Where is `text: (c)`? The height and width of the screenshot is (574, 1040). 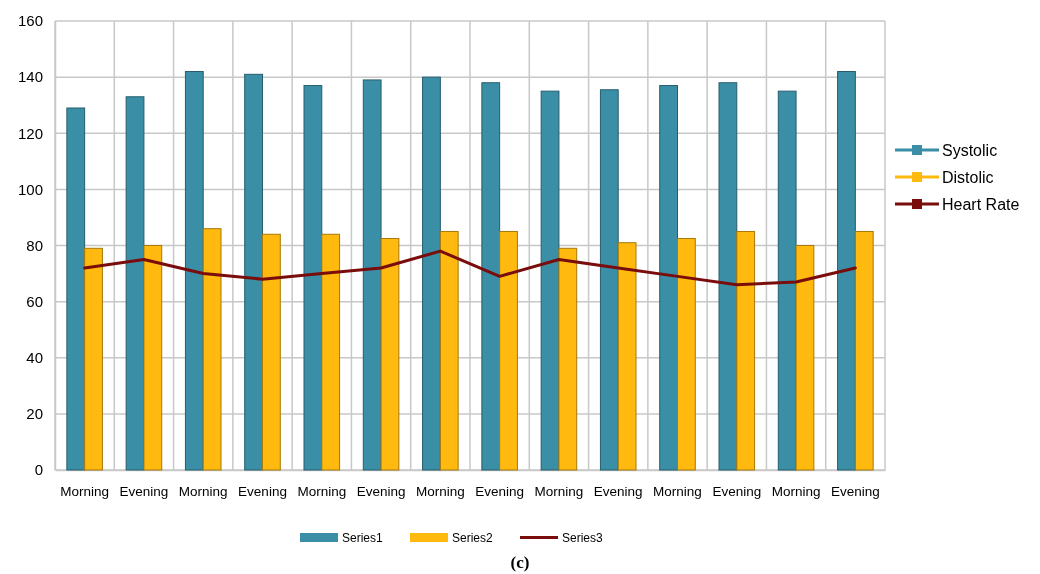
text: (c) is located at coordinates (520, 562).